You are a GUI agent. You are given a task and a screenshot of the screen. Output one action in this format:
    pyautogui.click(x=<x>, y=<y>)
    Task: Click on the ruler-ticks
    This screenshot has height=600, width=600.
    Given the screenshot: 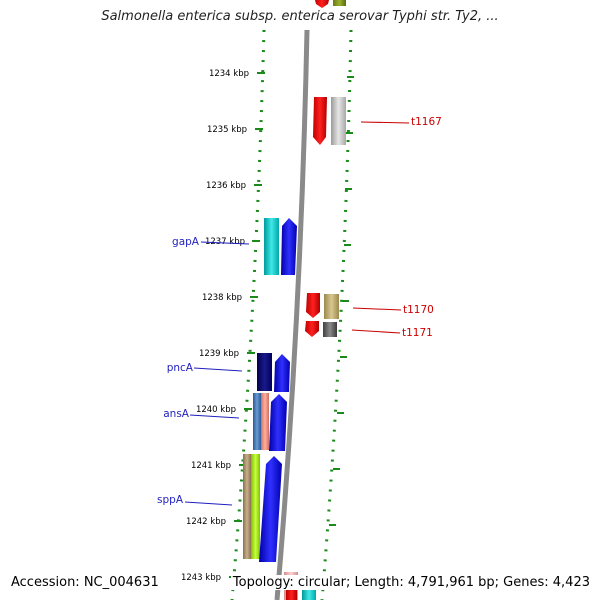 What is the action you would take?
    pyautogui.click(x=247, y=325)
    